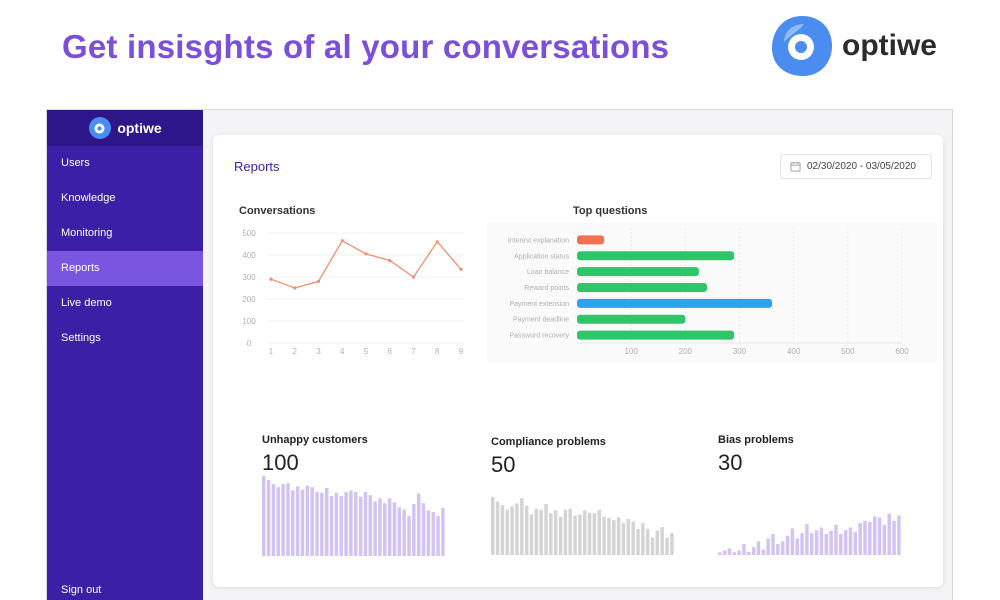 This screenshot has width=1000, height=600. I want to click on date-range-picker: 02/30/2020 - 03/05/2020, so click(856, 166).